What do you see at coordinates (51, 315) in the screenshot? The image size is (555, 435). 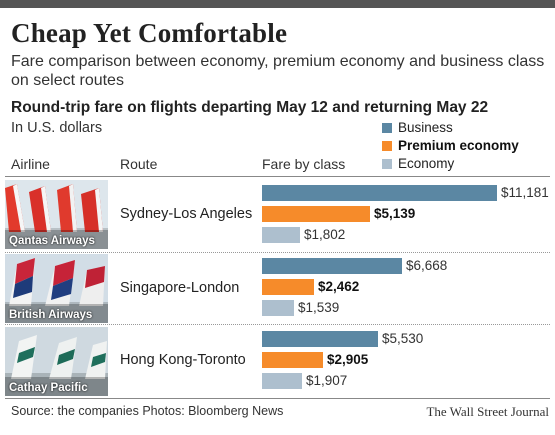 I see `airline-label-british-airways: British Airways` at bounding box center [51, 315].